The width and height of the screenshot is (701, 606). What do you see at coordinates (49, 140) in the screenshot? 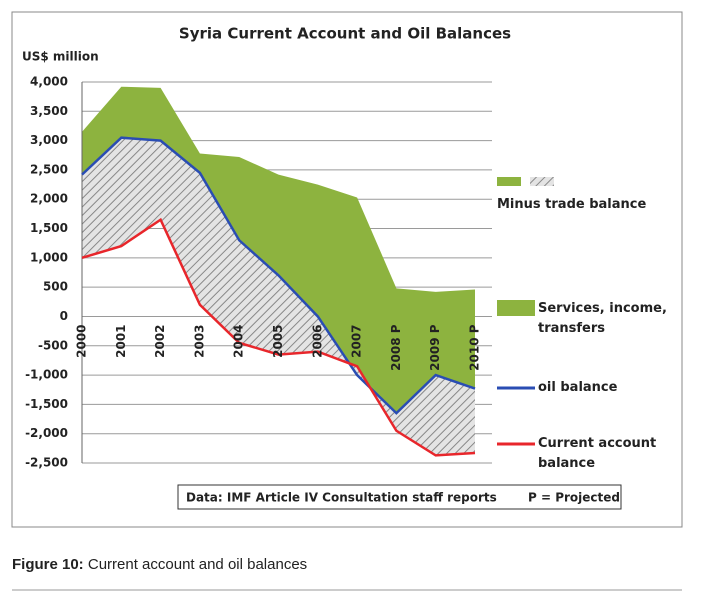
I see `y-tick-label: 3,000` at bounding box center [49, 140].